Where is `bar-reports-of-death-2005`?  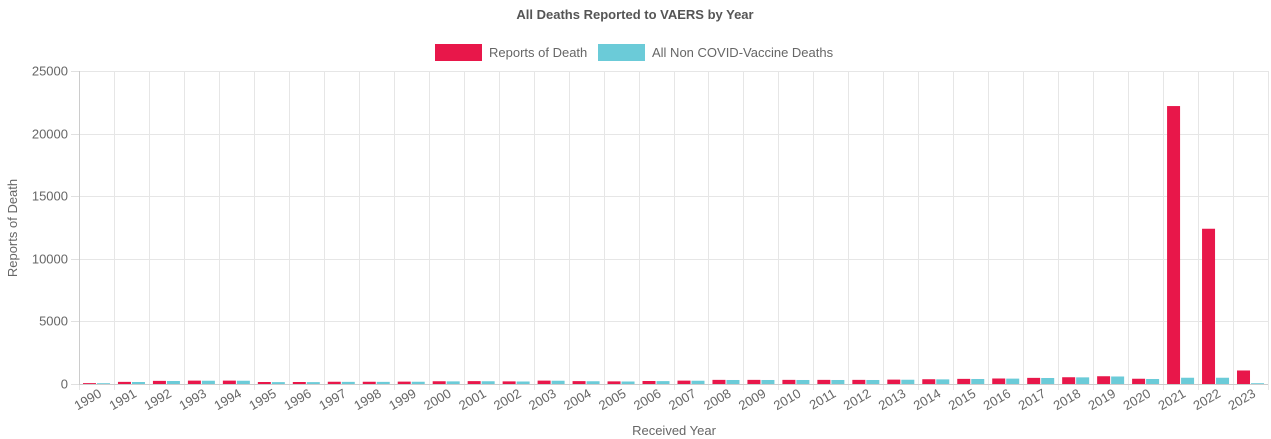
bar-reports-of-death-2005 is located at coordinates (614, 382).